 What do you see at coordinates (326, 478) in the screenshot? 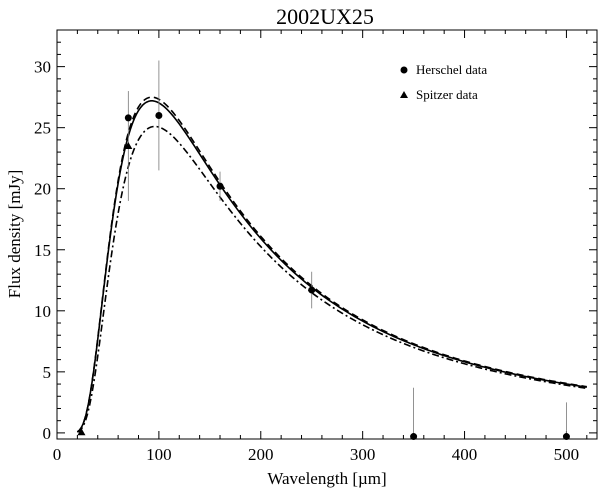
I see `x-axis-label: Wavelength [µm]` at bounding box center [326, 478].